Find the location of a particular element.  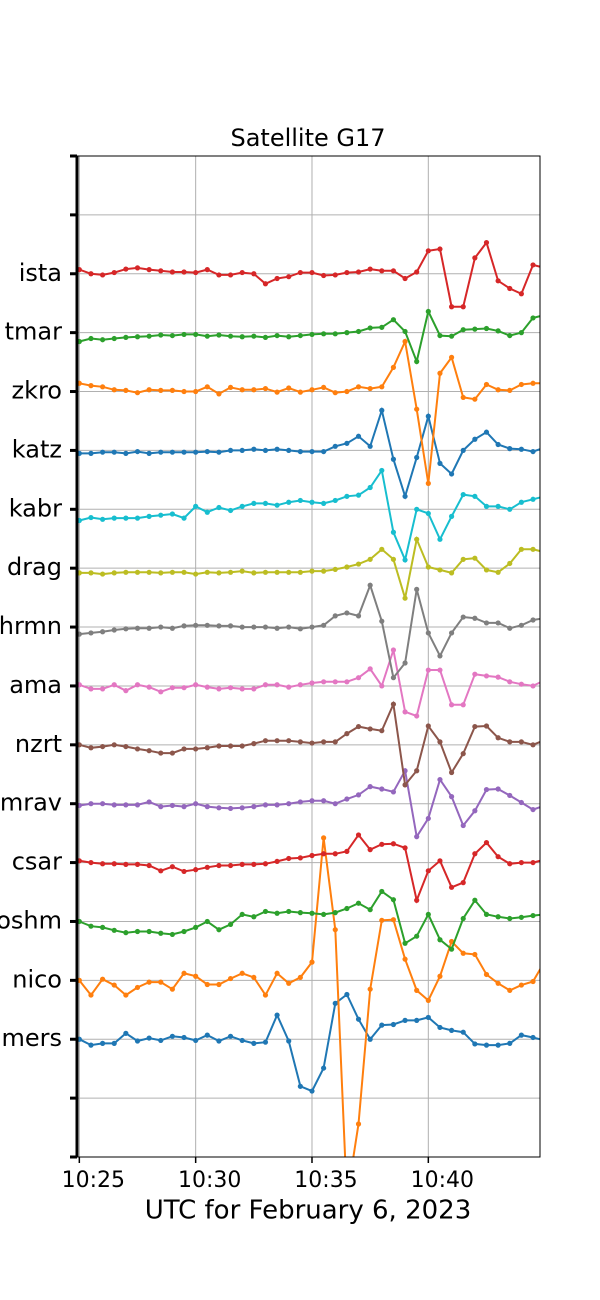

x-tick-label: 10:30 is located at coordinates (209, 1180).